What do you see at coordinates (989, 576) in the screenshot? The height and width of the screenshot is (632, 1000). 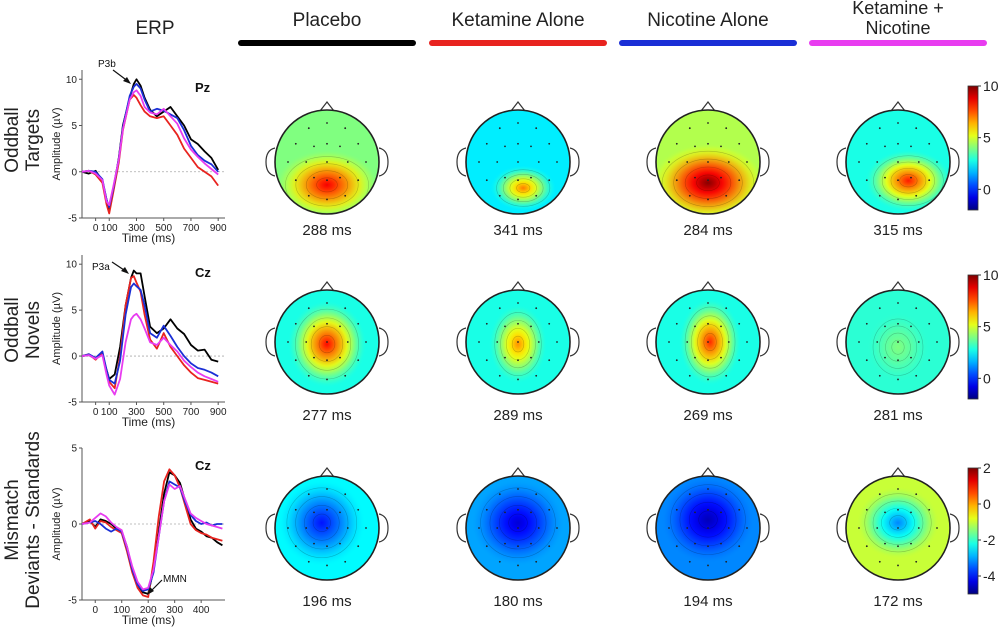 I see `colorbar-tick-label: -4` at bounding box center [989, 576].